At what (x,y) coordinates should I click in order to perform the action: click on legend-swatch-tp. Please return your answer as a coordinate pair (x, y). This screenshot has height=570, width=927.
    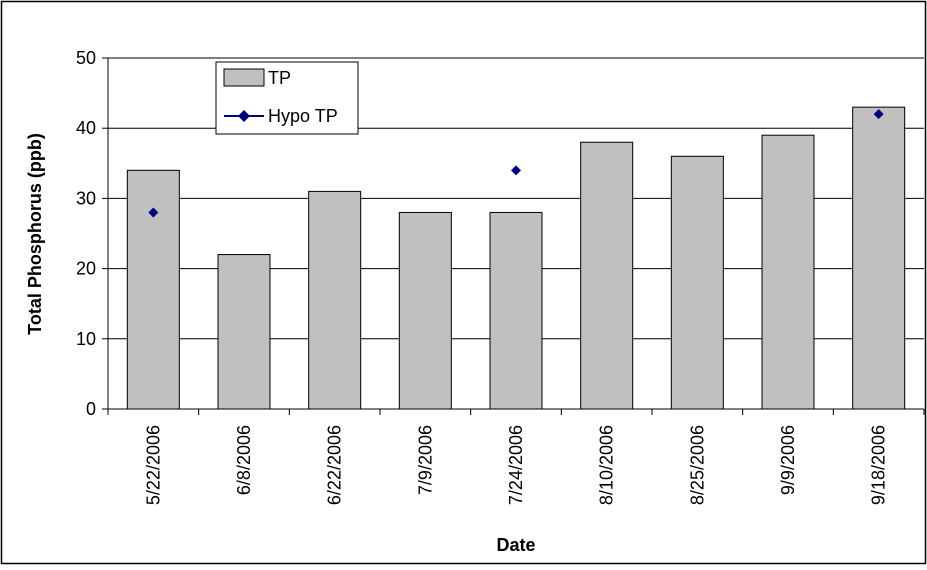
    Looking at the image, I should click on (244, 77).